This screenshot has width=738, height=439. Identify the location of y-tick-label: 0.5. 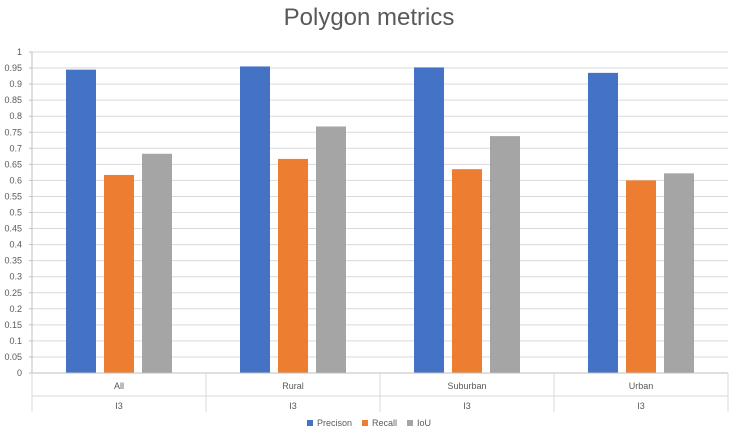
(15, 213).